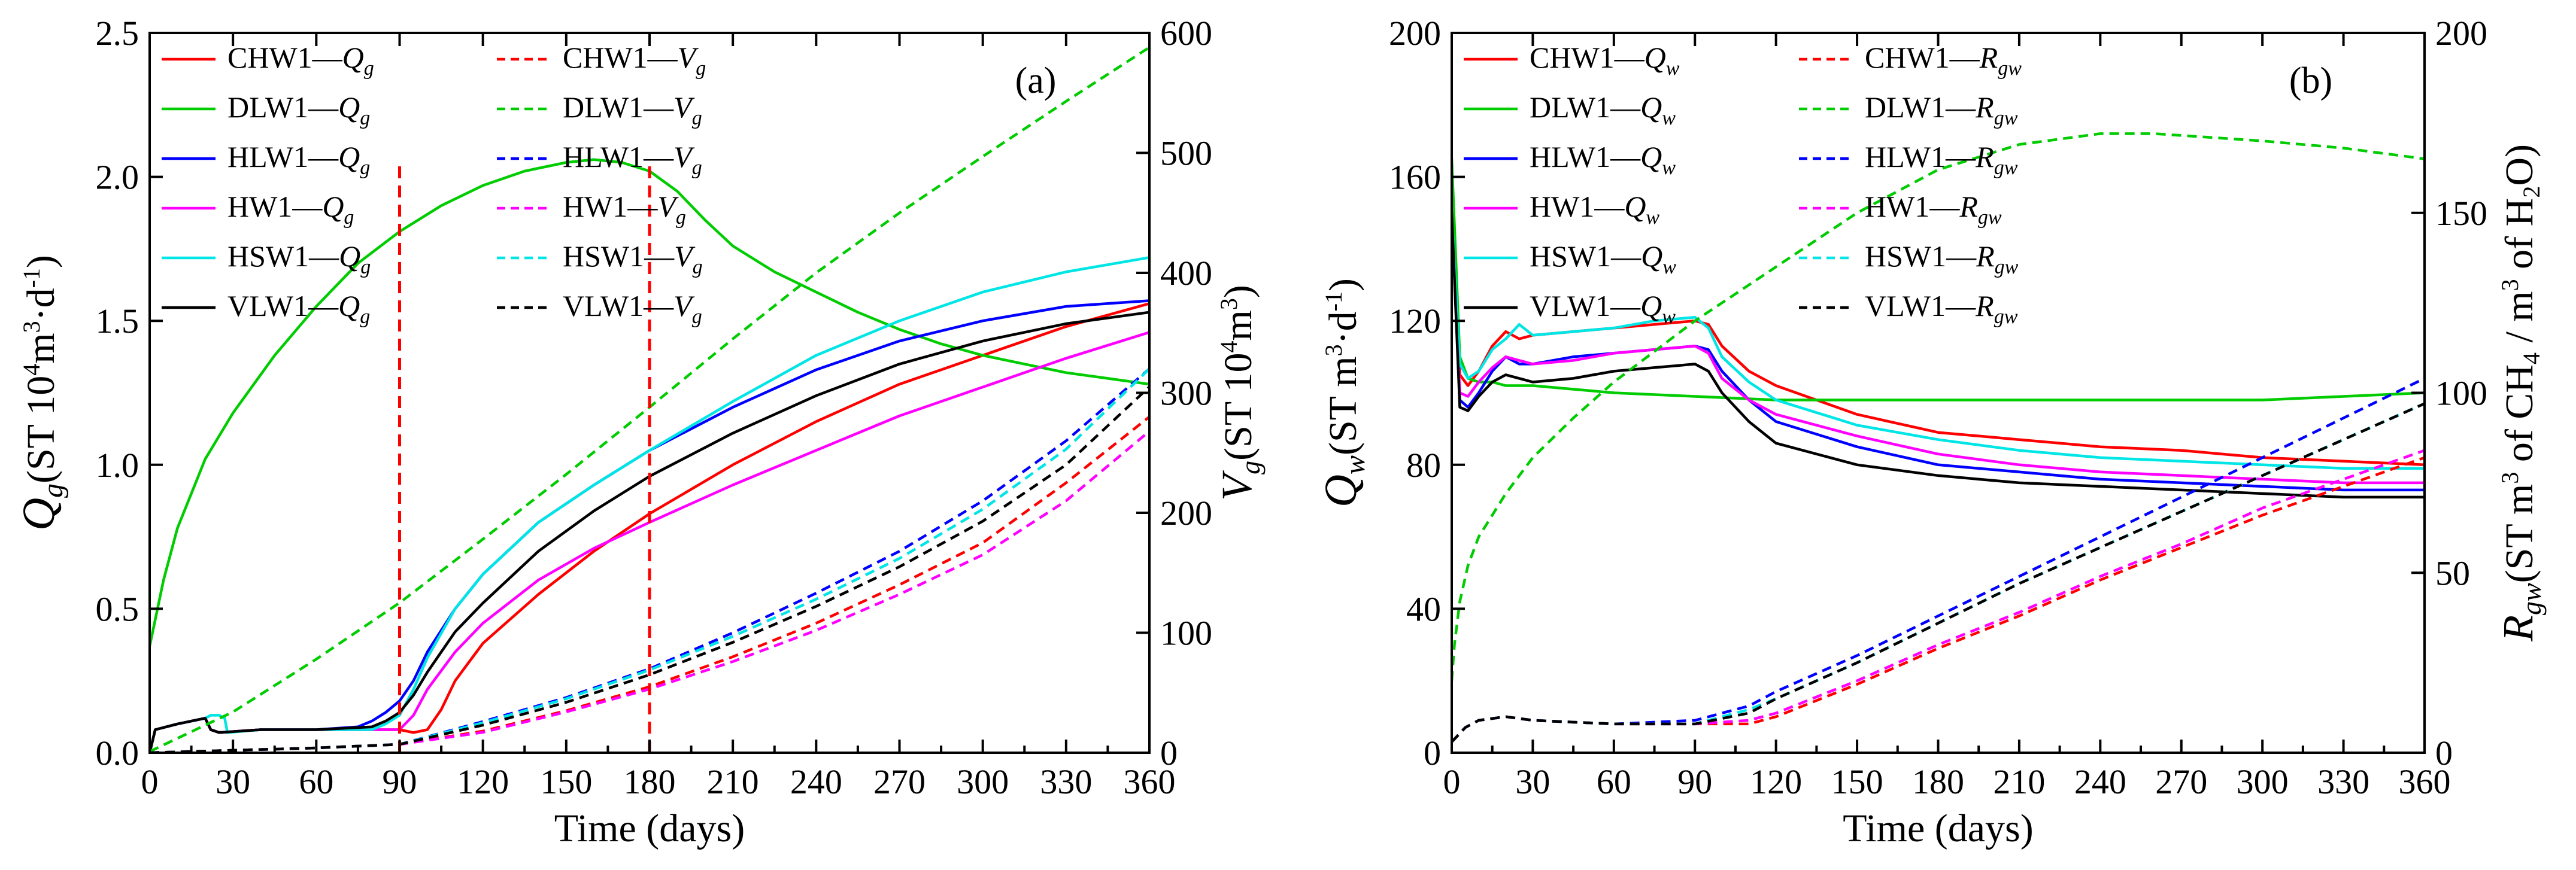  Describe the element at coordinates (1941, 308) in the screenshot. I see `legend-entry: VLW1—Rgw` at that location.